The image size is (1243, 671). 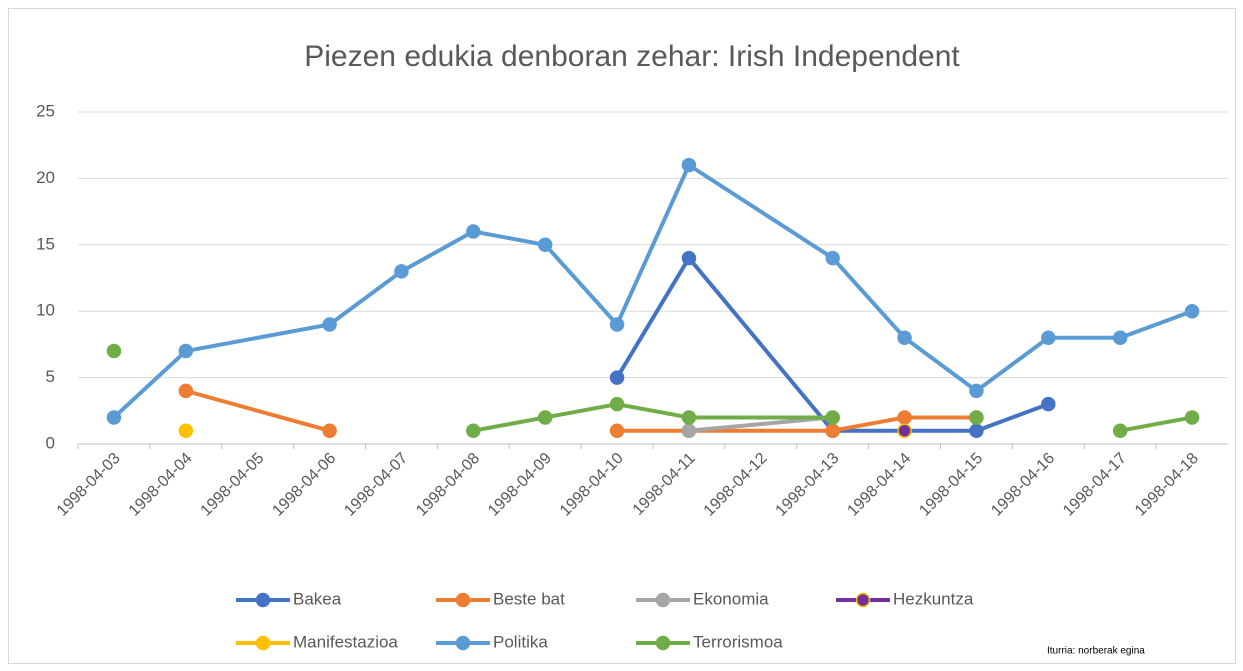 What do you see at coordinates (1096, 651) in the screenshot?
I see `source-note: Iturria: norberak egina` at bounding box center [1096, 651].